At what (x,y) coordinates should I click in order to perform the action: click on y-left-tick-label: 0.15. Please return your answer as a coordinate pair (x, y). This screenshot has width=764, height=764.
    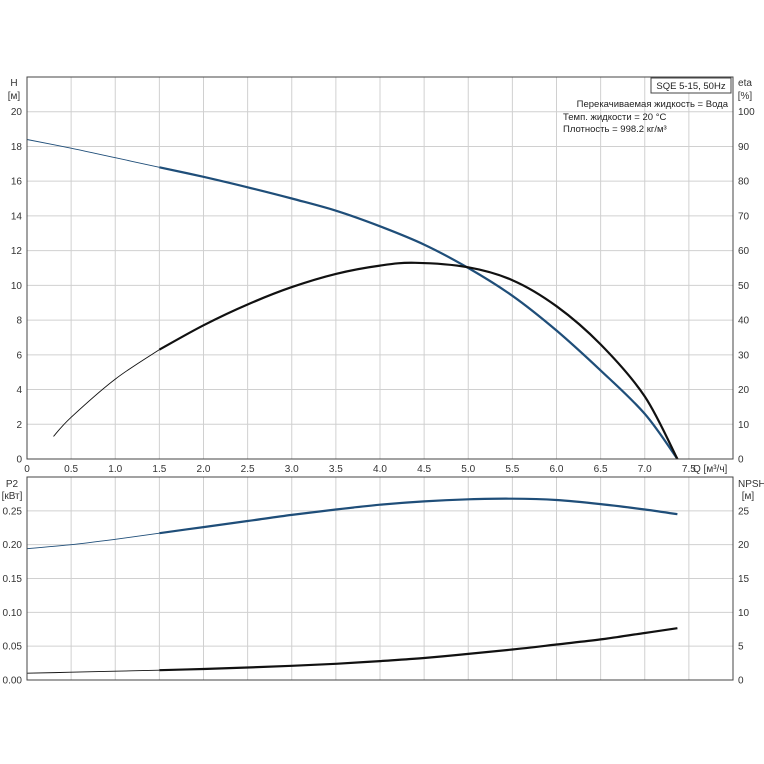
    Looking at the image, I should click on (13, 579).